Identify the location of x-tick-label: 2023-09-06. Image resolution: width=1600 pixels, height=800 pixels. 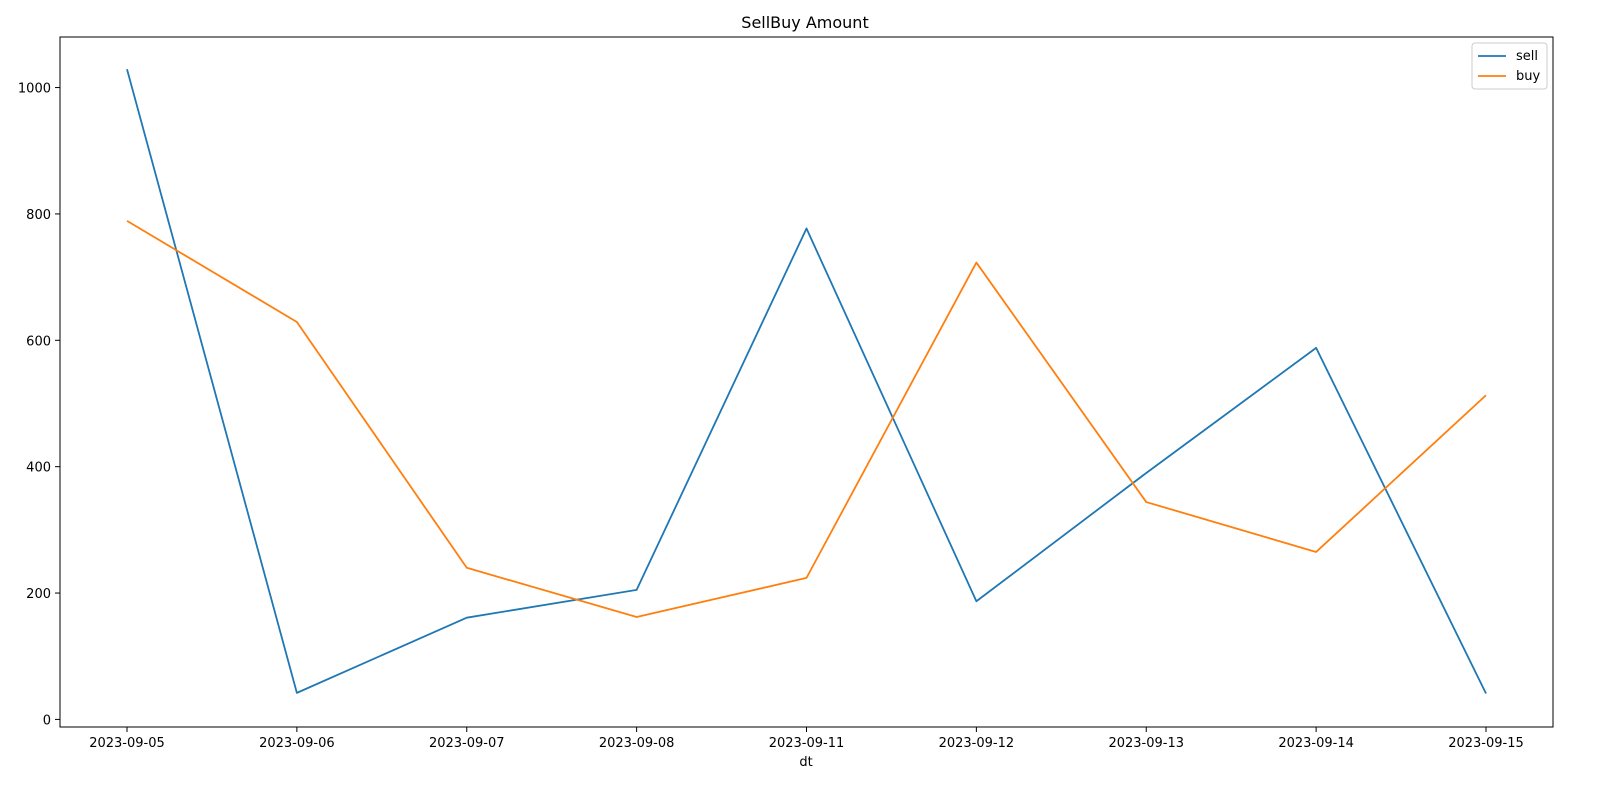
(297, 743).